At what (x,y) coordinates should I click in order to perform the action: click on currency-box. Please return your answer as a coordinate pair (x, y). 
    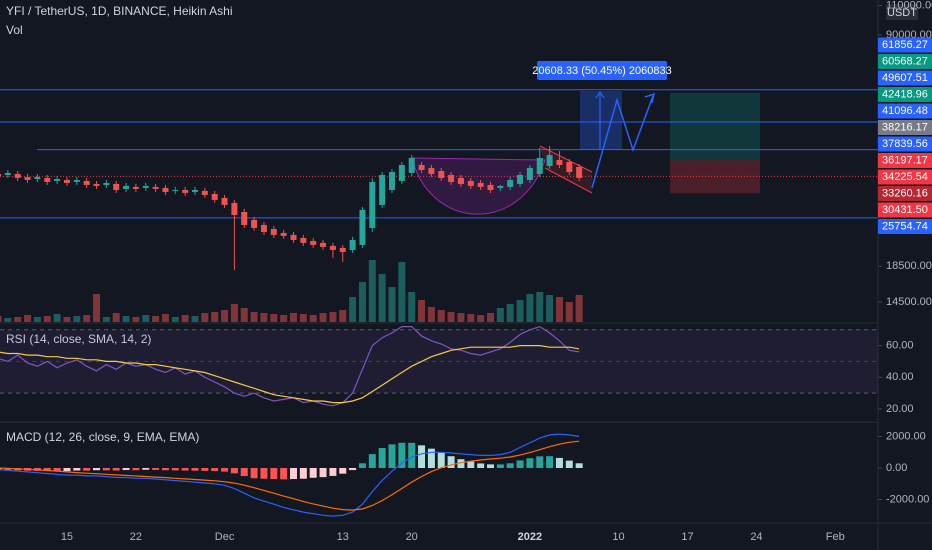
    Looking at the image, I should click on (902, 12).